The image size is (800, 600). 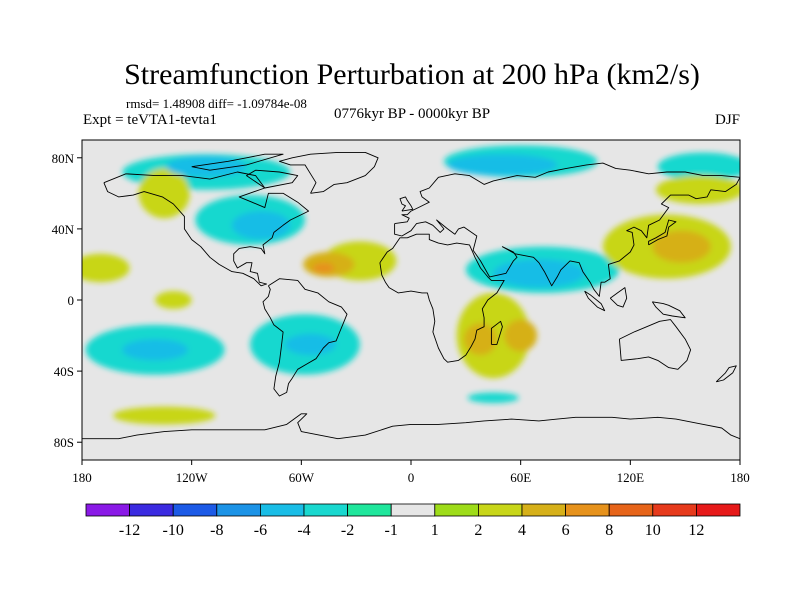 What do you see at coordinates (129, 530) in the screenshot?
I see `colorbar-label-0: -12` at bounding box center [129, 530].